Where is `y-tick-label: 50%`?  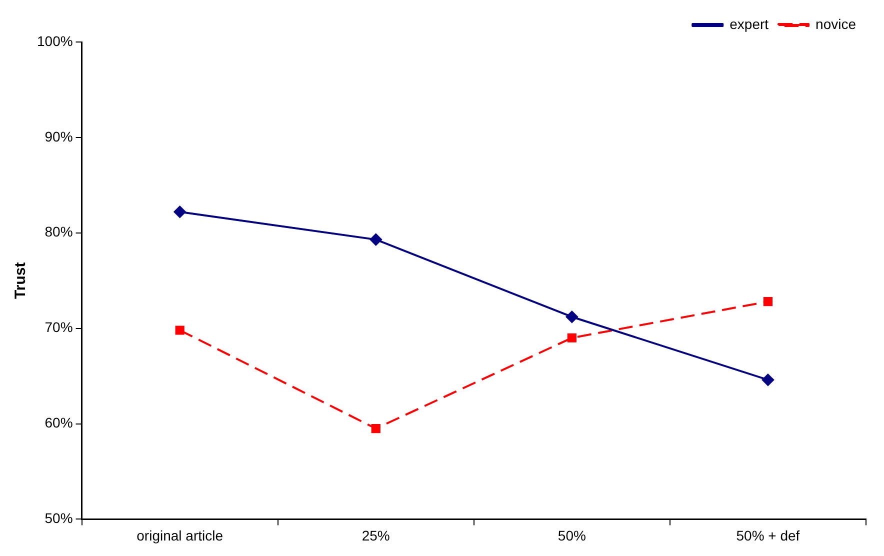
y-tick-label: 50% is located at coordinates (58, 518).